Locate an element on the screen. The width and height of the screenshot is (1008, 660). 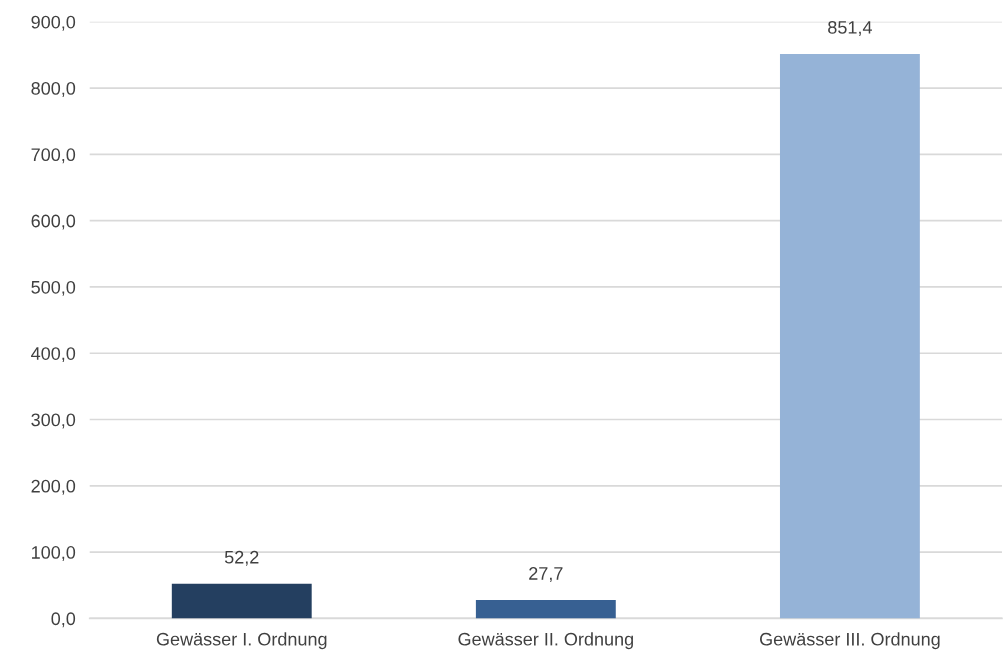
y-tick-label: 200,0 is located at coordinates (53, 487).